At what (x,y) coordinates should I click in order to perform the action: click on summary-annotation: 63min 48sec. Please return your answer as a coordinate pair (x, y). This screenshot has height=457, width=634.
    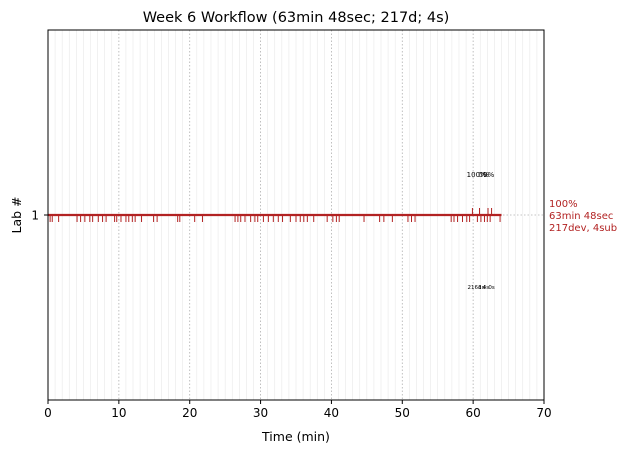
    Looking at the image, I should click on (581, 216).